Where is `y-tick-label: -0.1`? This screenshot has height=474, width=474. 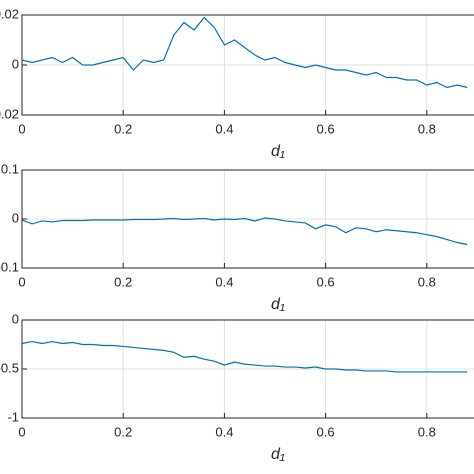
y-tick-label: -0.1 is located at coordinates (9, 266).